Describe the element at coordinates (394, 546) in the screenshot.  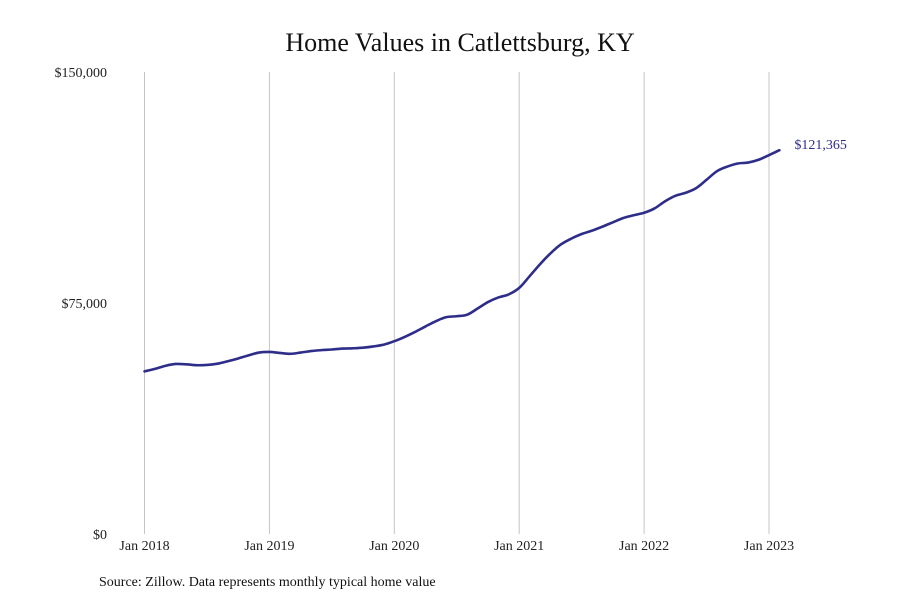
I see `x-tick-label: Jan 2020` at that location.